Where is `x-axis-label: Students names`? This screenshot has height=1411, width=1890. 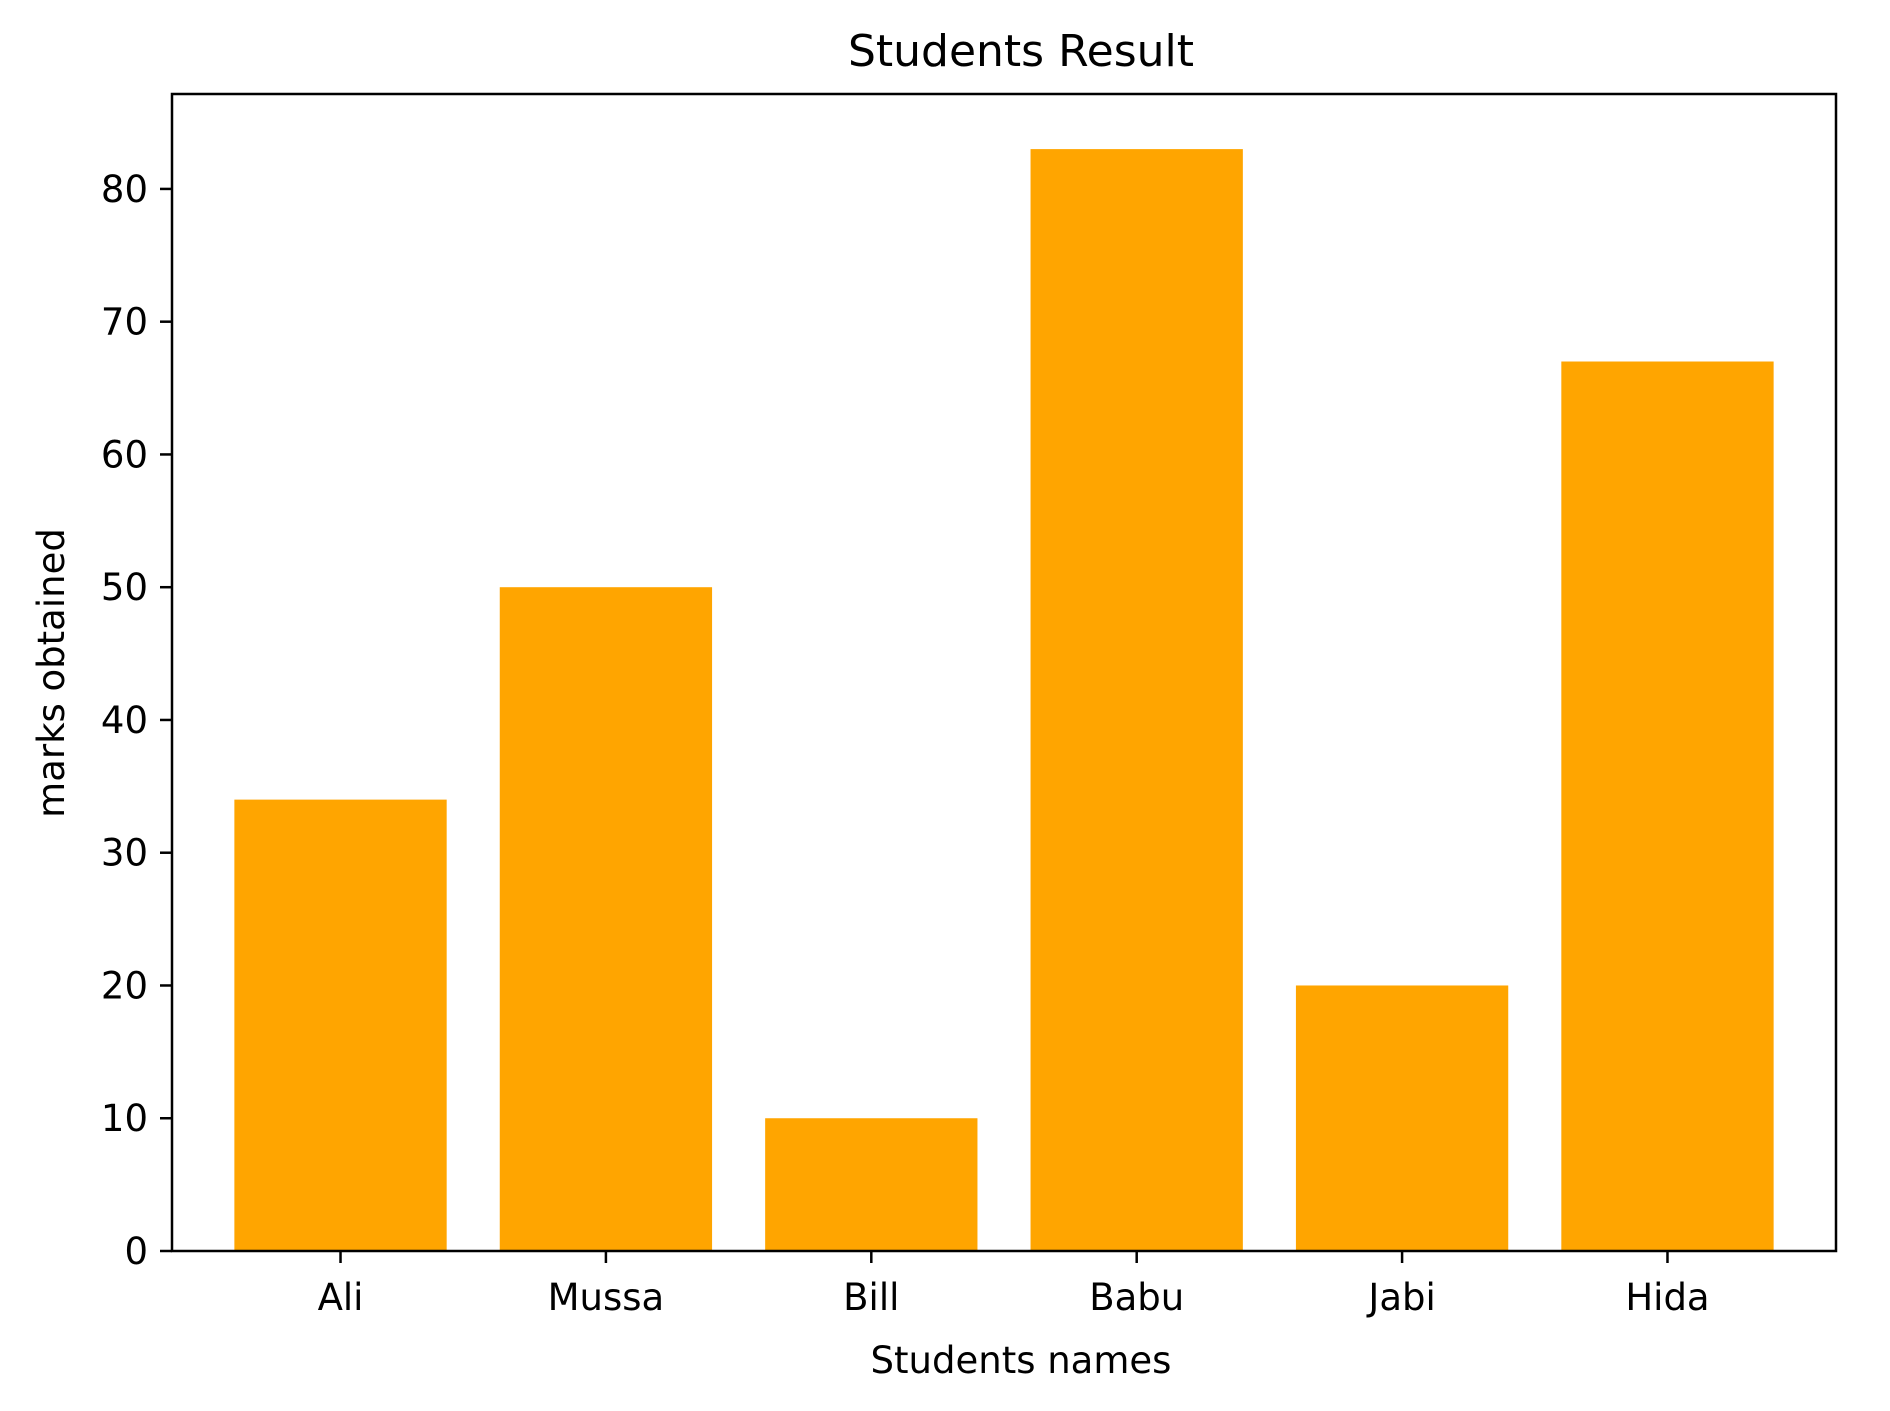
x-axis-label: Students names is located at coordinates (1021, 1360).